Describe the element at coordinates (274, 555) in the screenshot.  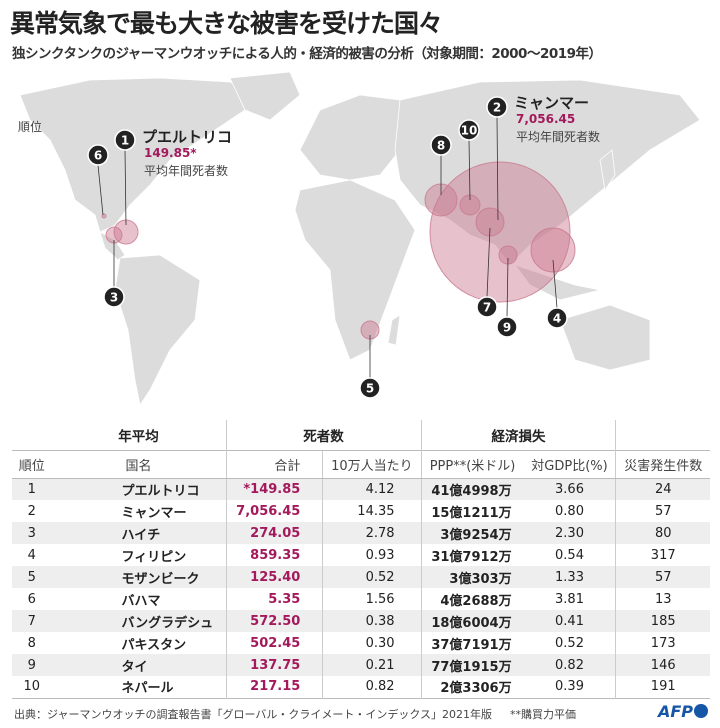
I see `table-cell: 859.35` at that location.